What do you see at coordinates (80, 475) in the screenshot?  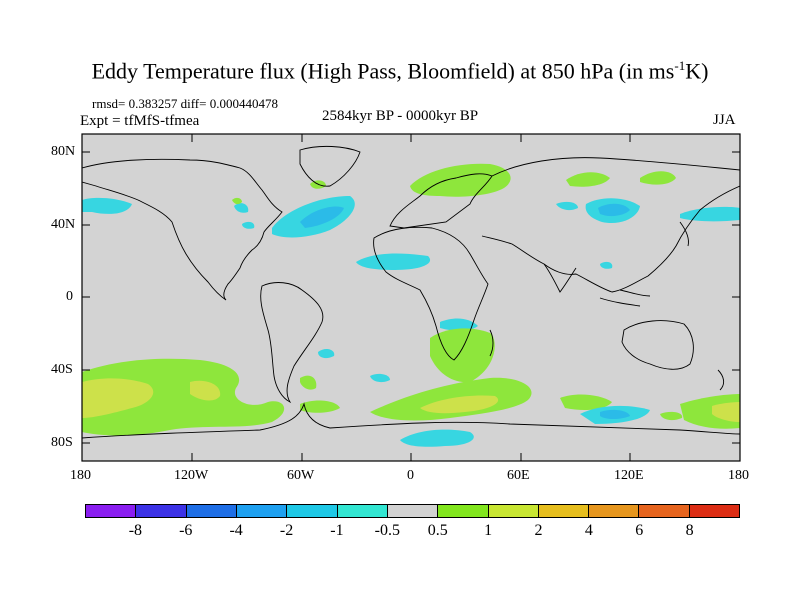 I see `lon-label-180w: 180` at bounding box center [80, 475].